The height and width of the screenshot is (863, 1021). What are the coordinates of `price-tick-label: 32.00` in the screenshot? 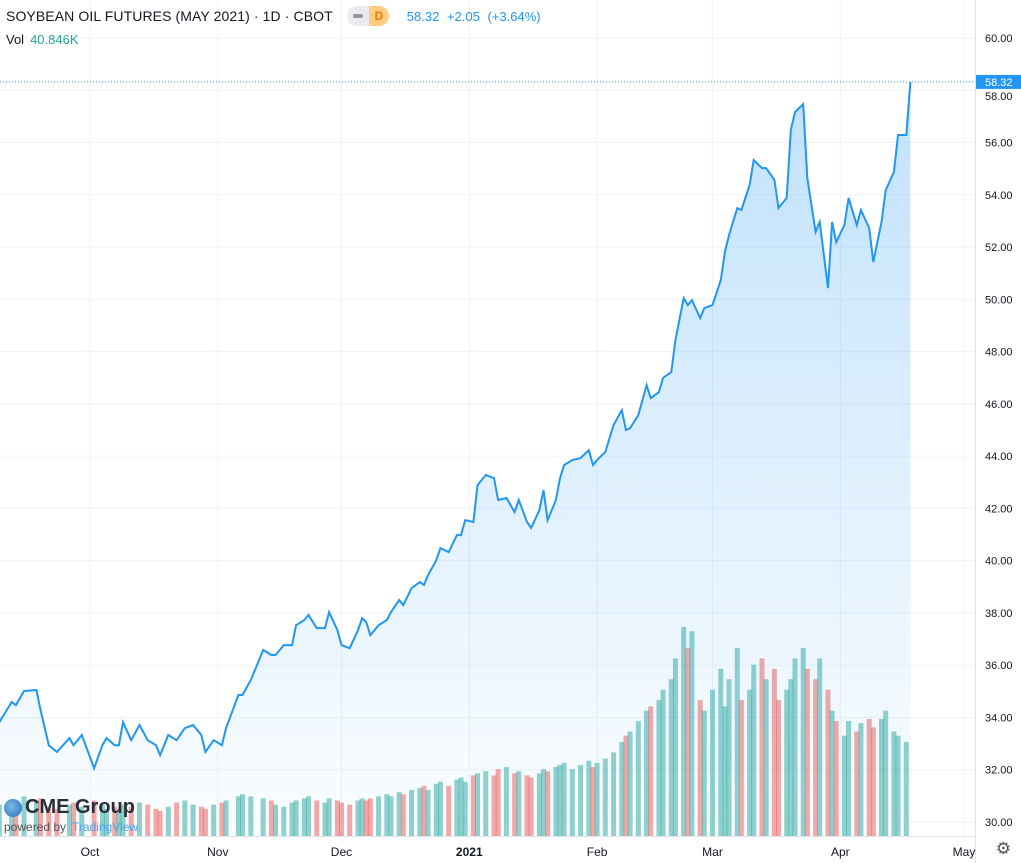 It's located at (999, 771).